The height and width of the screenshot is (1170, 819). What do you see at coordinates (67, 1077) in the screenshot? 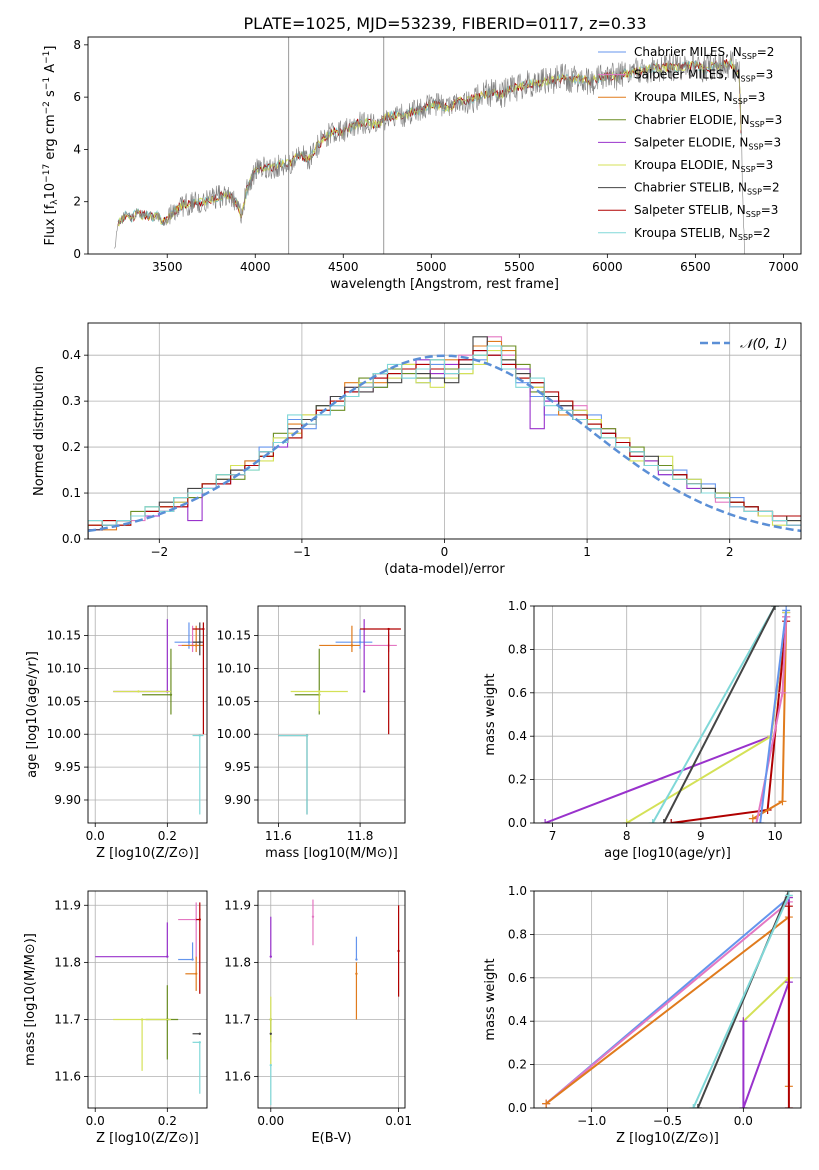
I see `y-tick-label: 11.6` at bounding box center [67, 1077].